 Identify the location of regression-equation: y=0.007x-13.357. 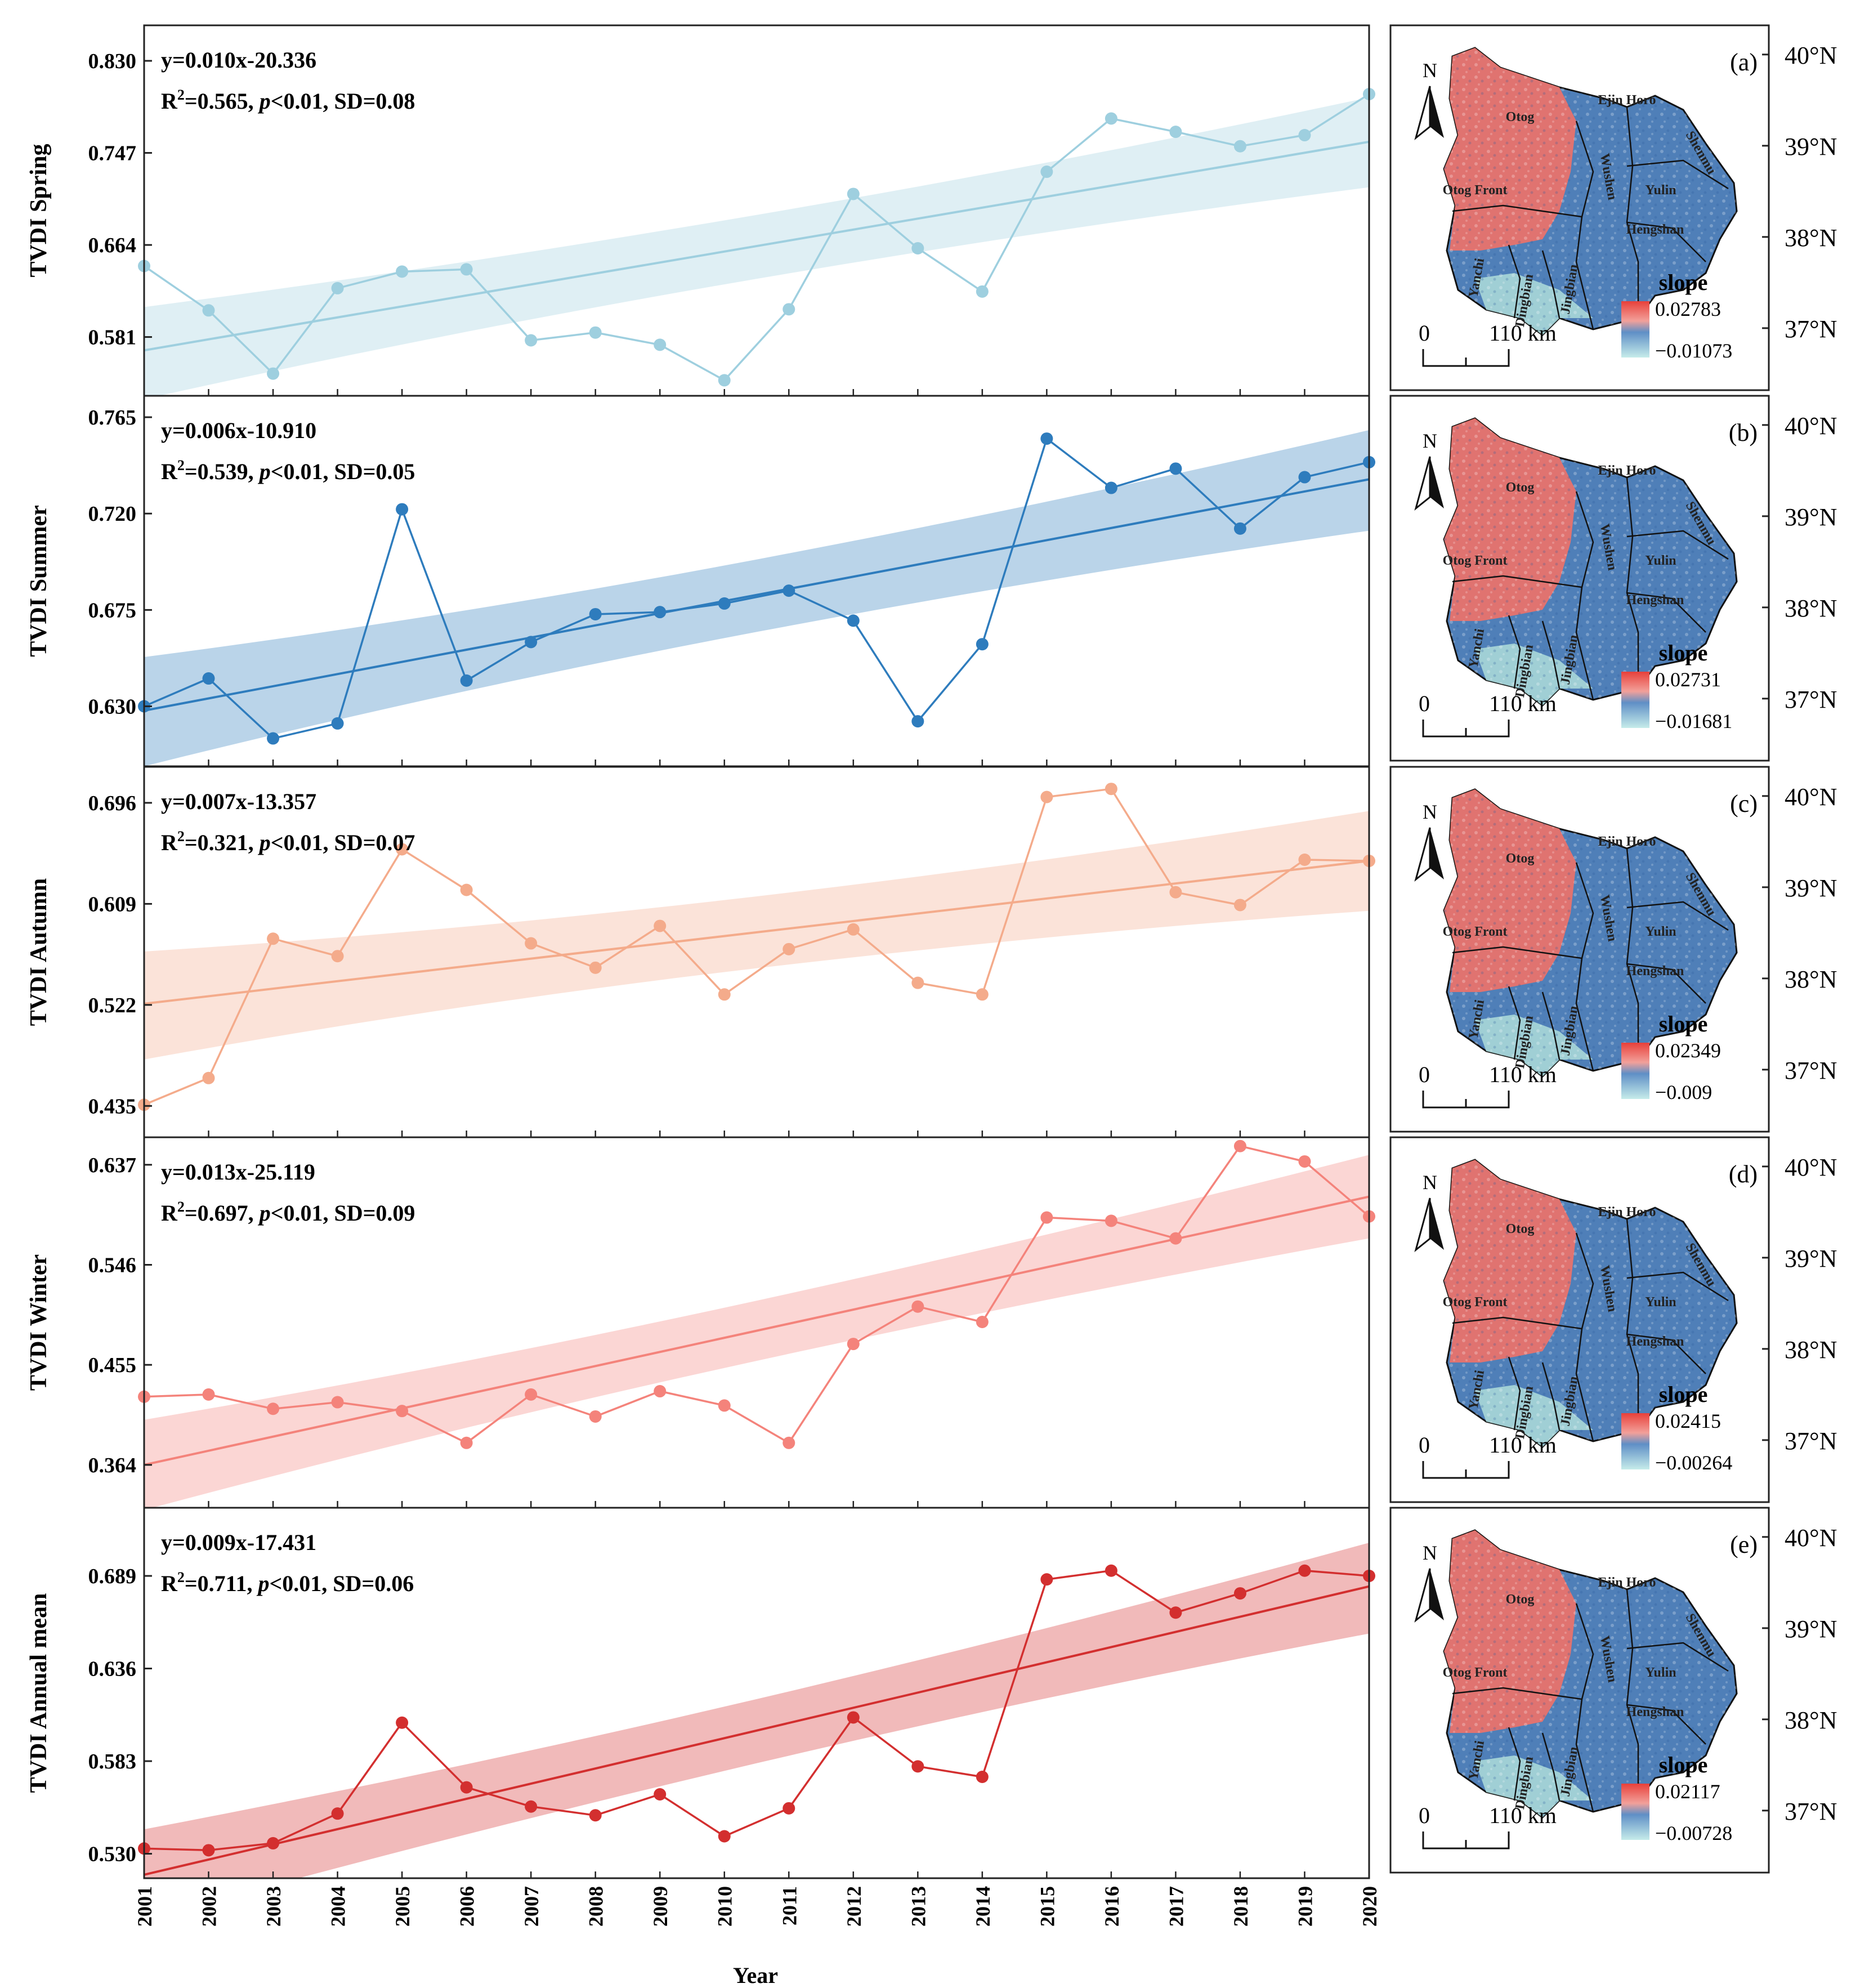
(238, 802).